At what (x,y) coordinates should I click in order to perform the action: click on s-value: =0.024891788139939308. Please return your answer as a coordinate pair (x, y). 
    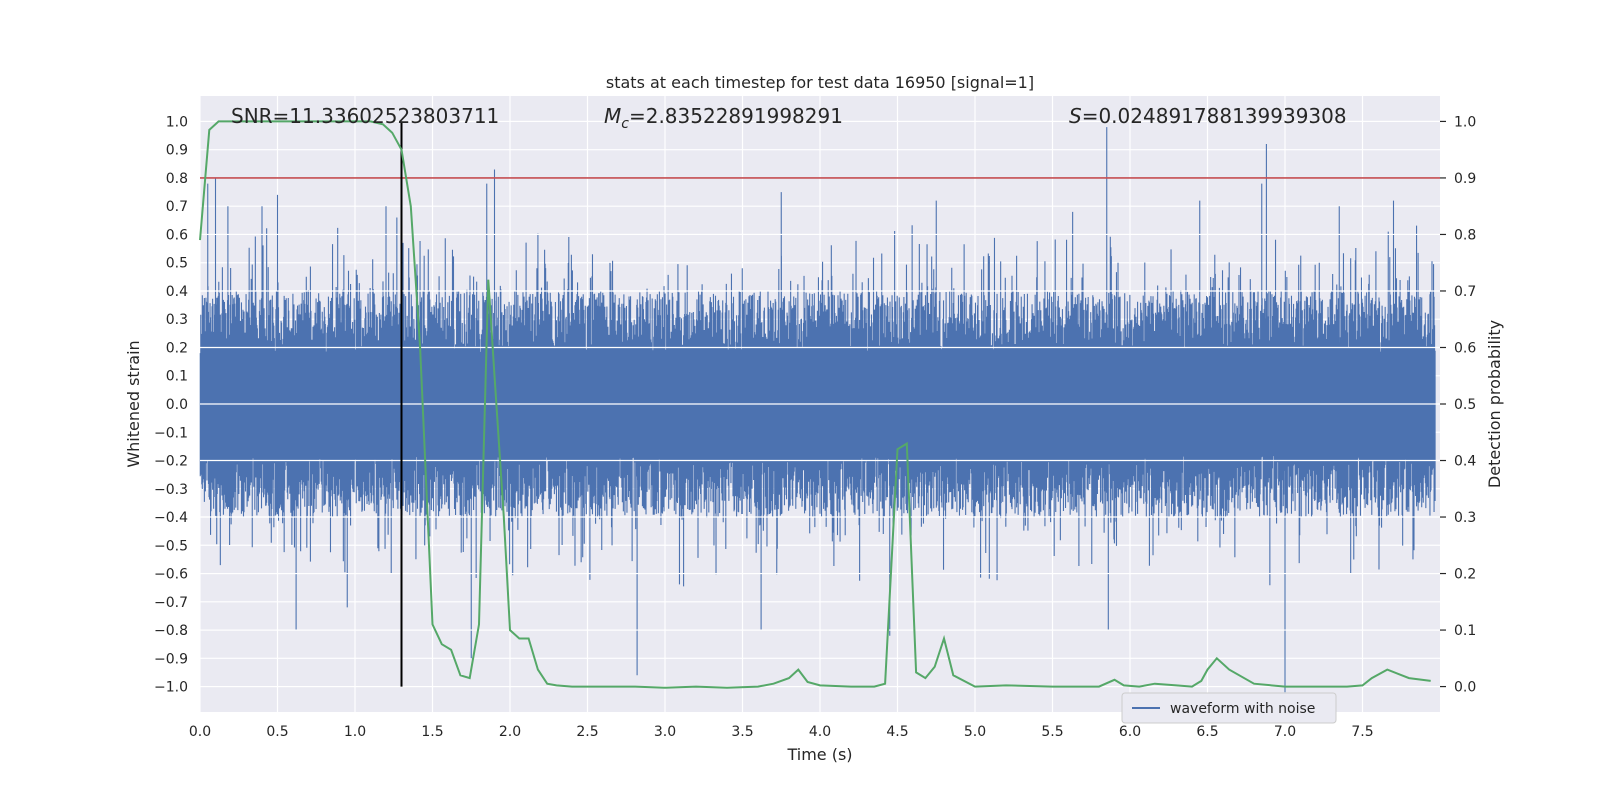
    Looking at the image, I should click on (1214, 116).